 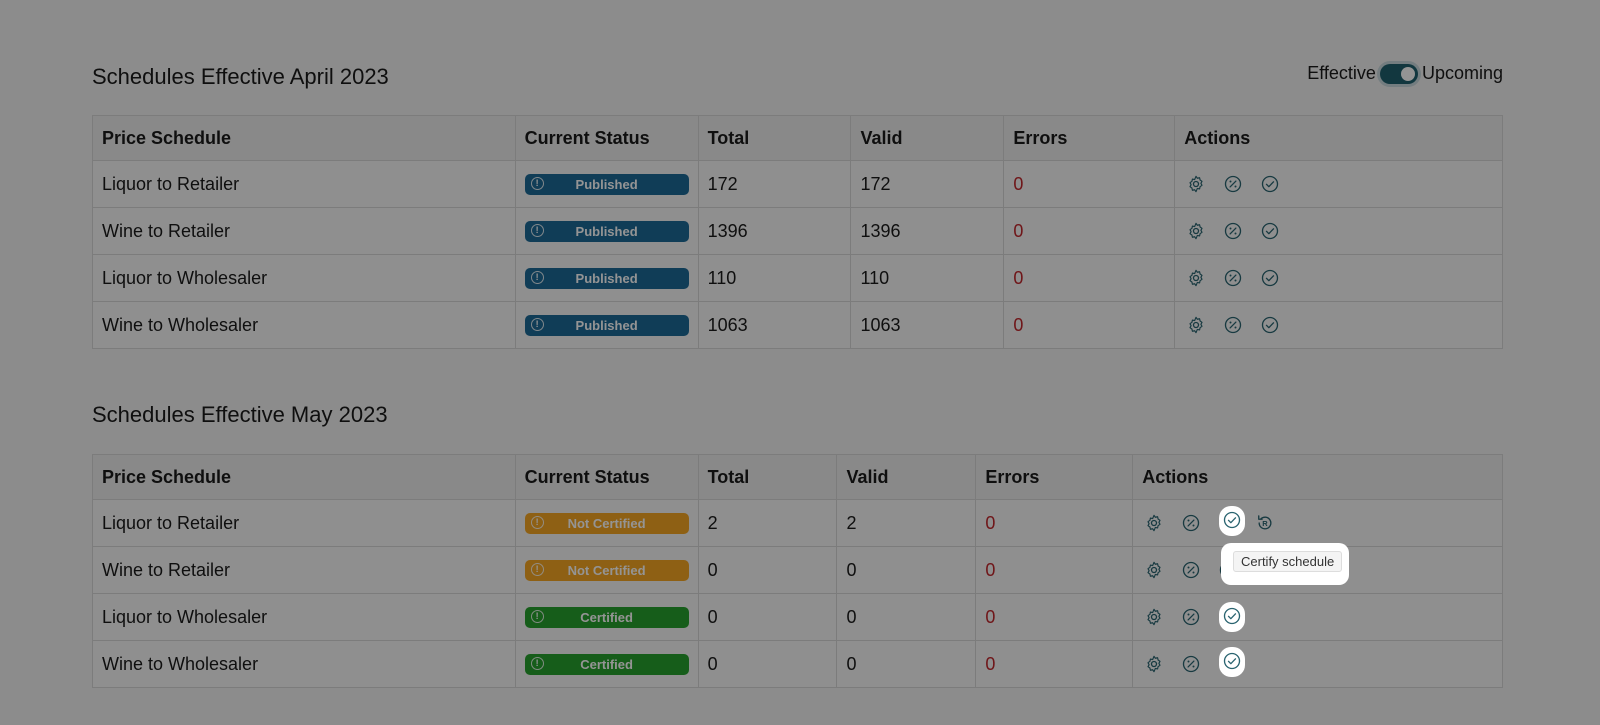 I want to click on column-header-valid: Valid, so click(x=906, y=477).